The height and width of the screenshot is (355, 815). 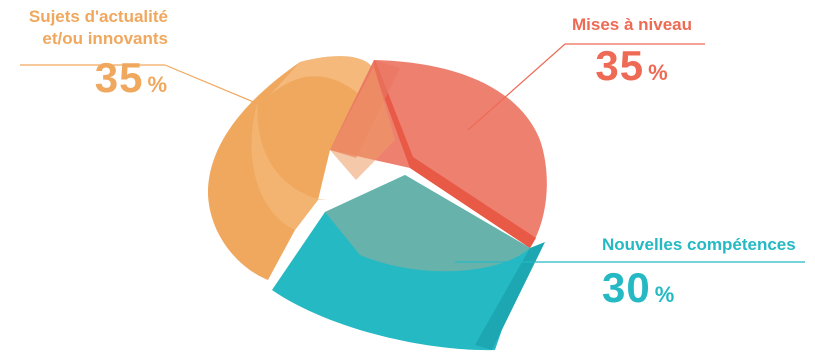 What do you see at coordinates (631, 24) in the screenshot?
I see `slice-label-mises: Mises à niveau` at bounding box center [631, 24].